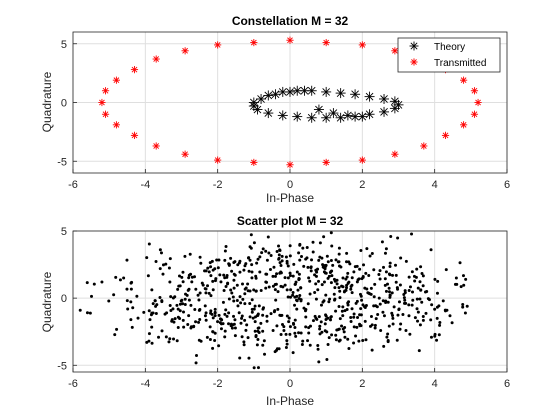 The width and height of the screenshot is (560, 420). What do you see at coordinates (73, 384) in the screenshot?
I see `x-tick-label: -6` at bounding box center [73, 384].